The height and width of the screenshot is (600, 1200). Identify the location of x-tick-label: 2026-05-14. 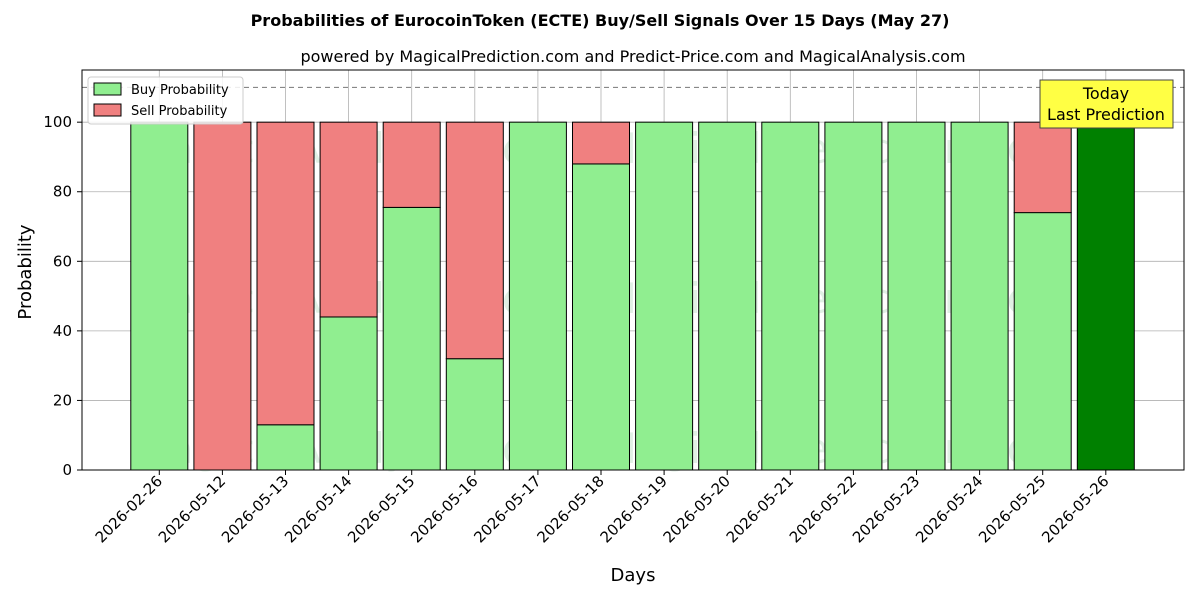
(318, 509).